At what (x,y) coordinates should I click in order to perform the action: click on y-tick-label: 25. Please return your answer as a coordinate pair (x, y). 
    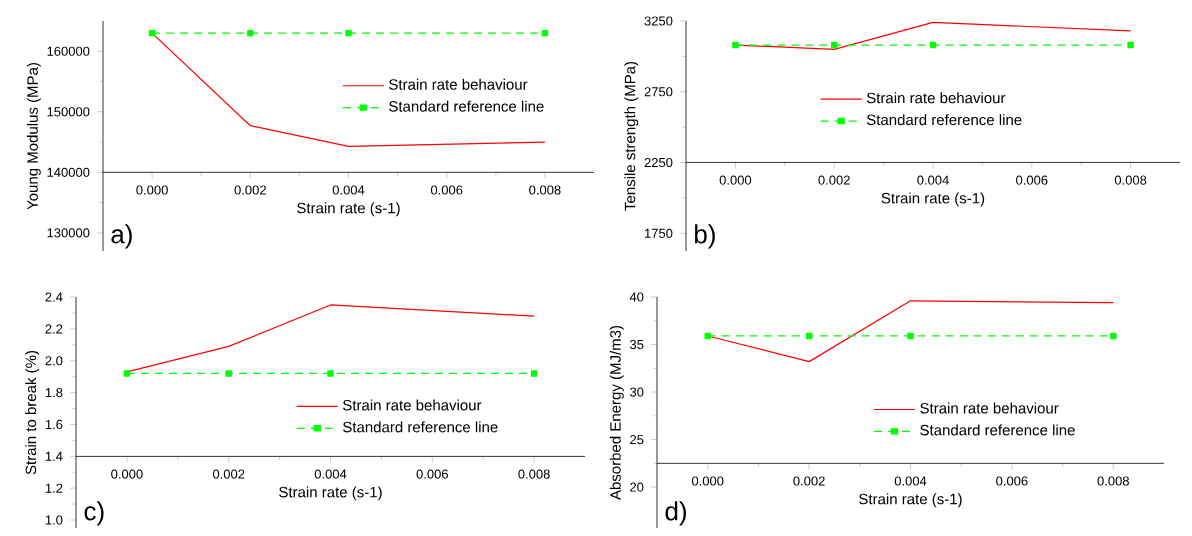
    Looking at the image, I should click on (637, 440).